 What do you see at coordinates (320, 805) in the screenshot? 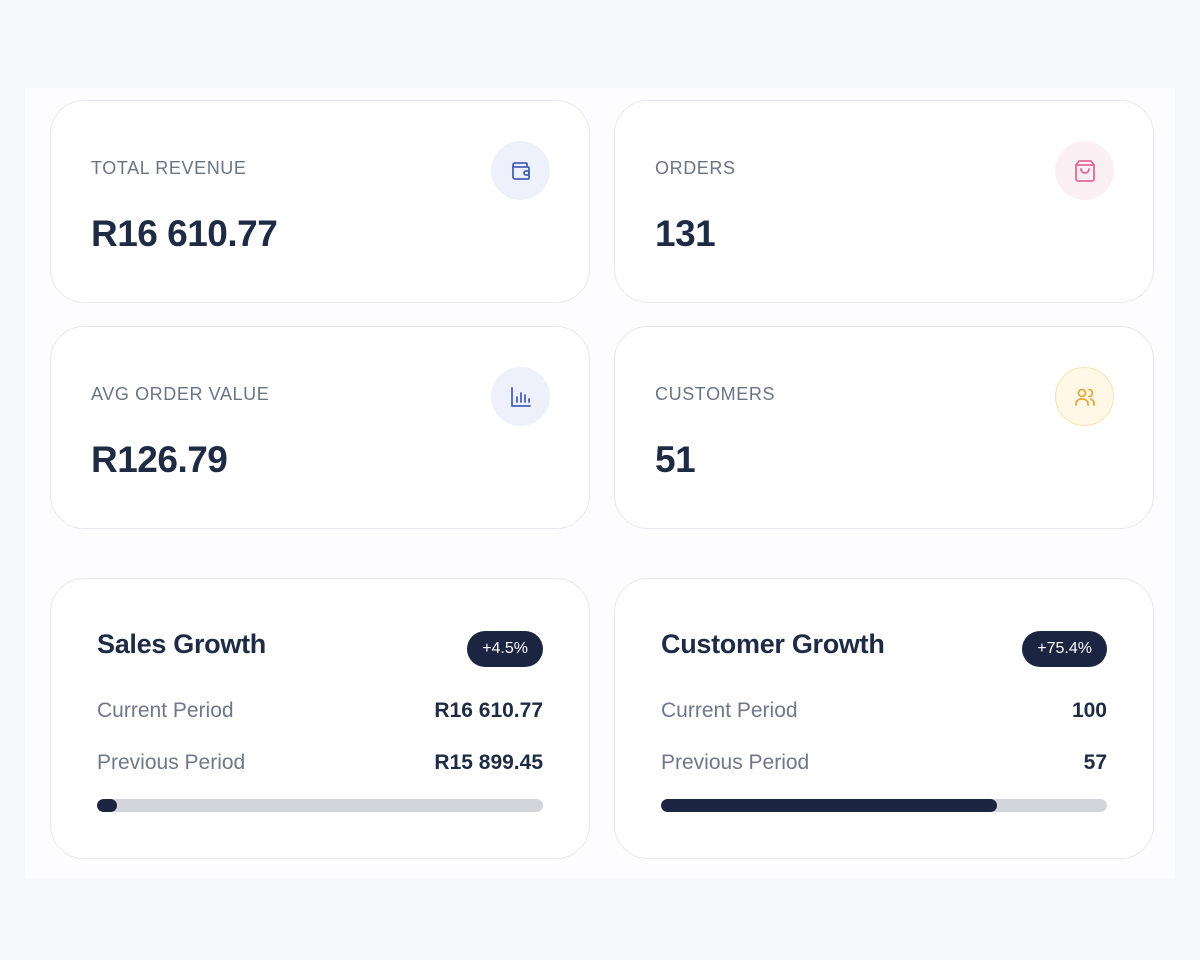
I see `sales-growth-progress-track` at bounding box center [320, 805].